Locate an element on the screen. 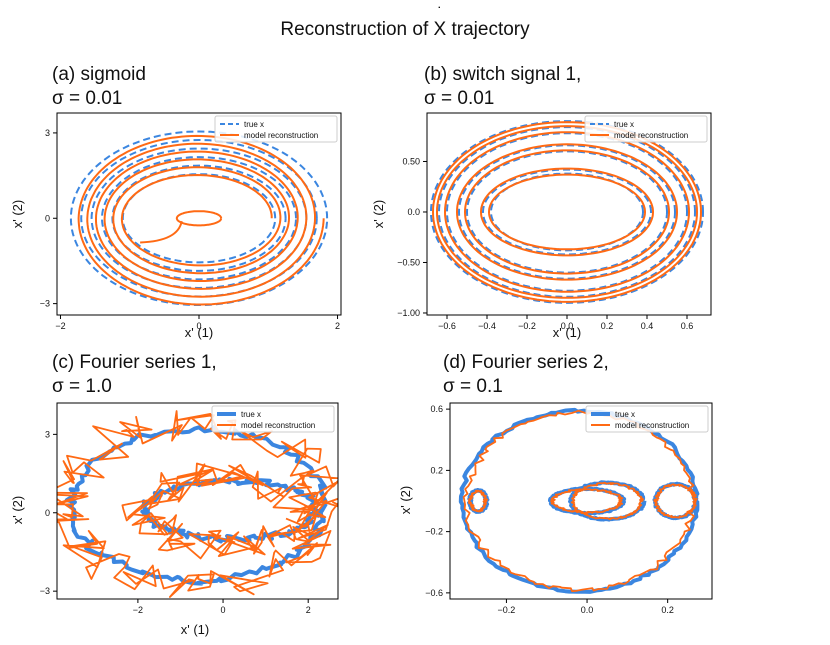 Image resolution: width=830 pixels, height=645 pixels. y-tick-label: −0.50 is located at coordinates (408, 262).